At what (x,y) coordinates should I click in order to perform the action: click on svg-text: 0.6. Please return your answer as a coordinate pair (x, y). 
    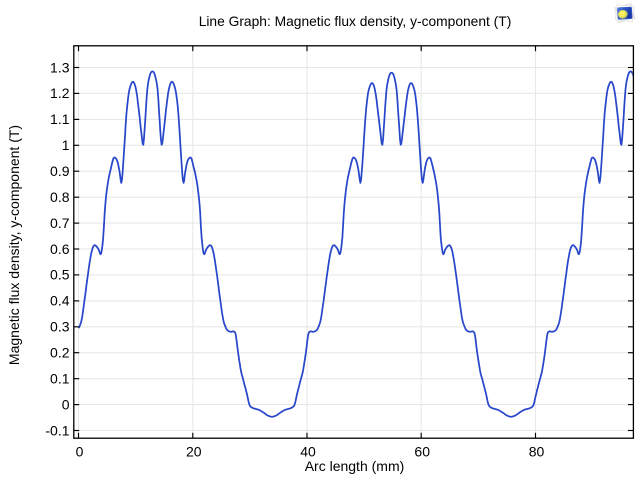
    Looking at the image, I should click on (60, 249).